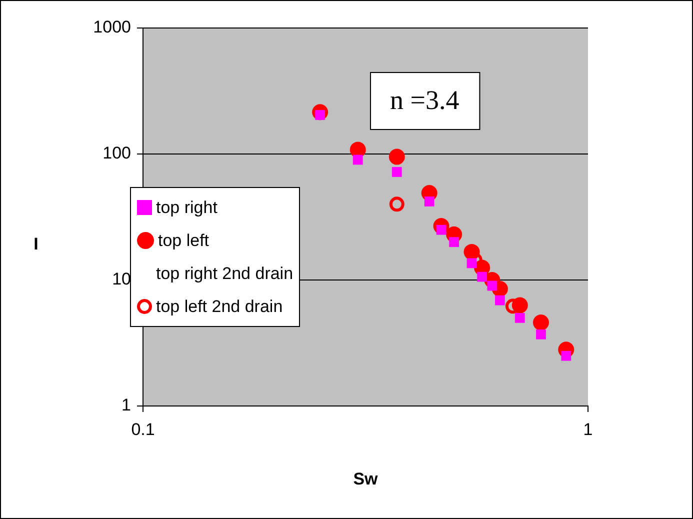 The height and width of the screenshot is (519, 693). Describe the element at coordinates (225, 274) in the screenshot. I see `text: top right 2nd drain` at that location.